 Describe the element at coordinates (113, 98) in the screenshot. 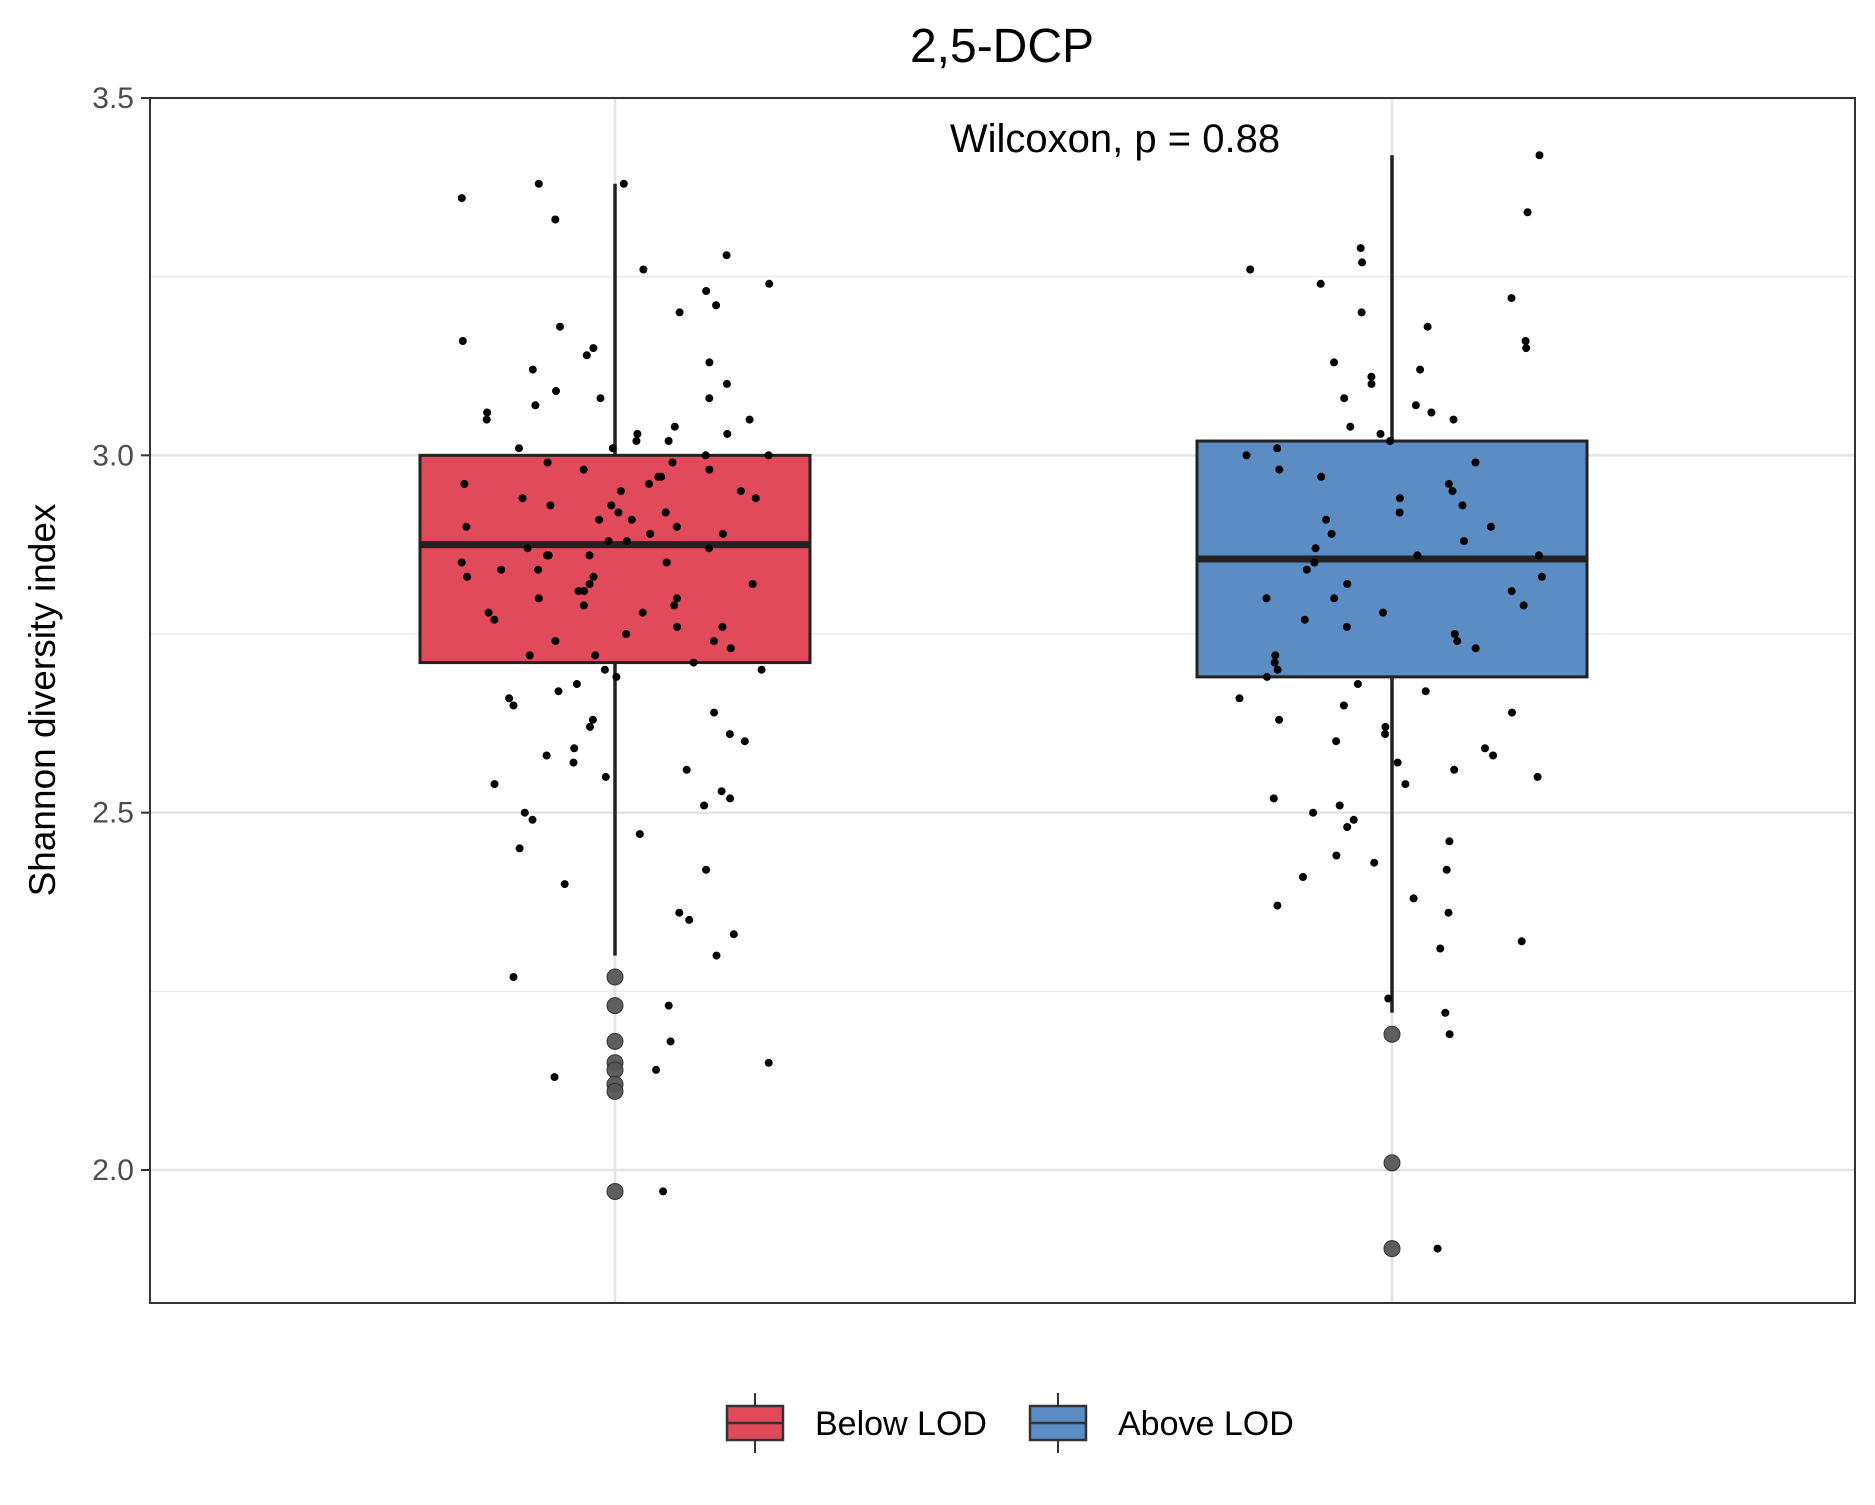

I see `y-tick-label: 3.5` at that location.